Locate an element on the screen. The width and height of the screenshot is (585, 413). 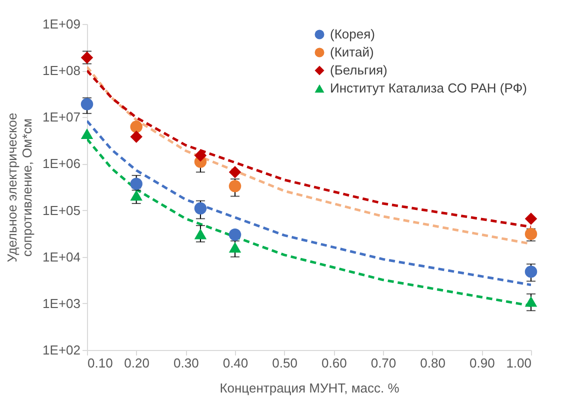
y-tick-label: 1E+06 is located at coordinates (61, 164).